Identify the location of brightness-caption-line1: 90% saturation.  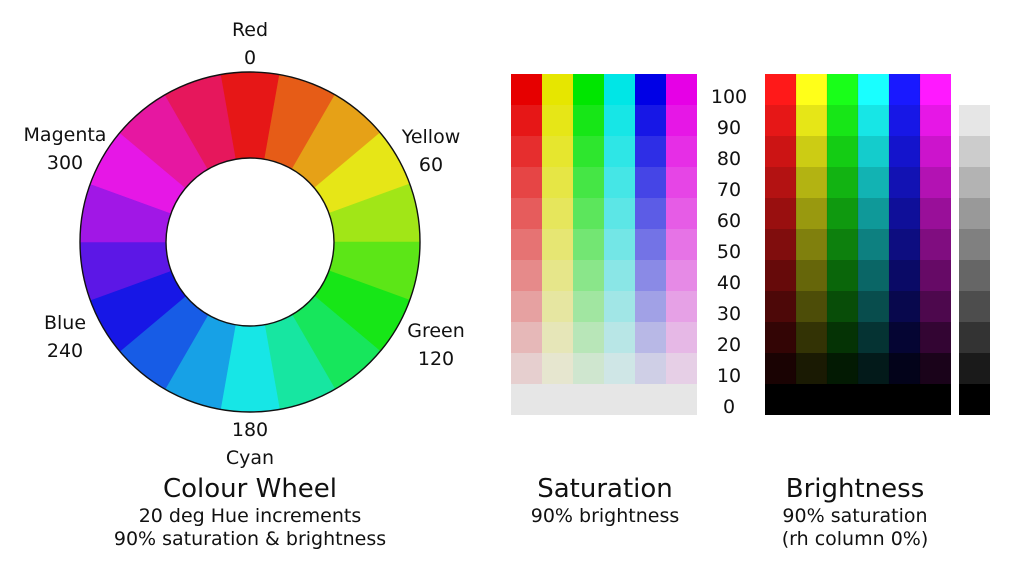
(855, 516).